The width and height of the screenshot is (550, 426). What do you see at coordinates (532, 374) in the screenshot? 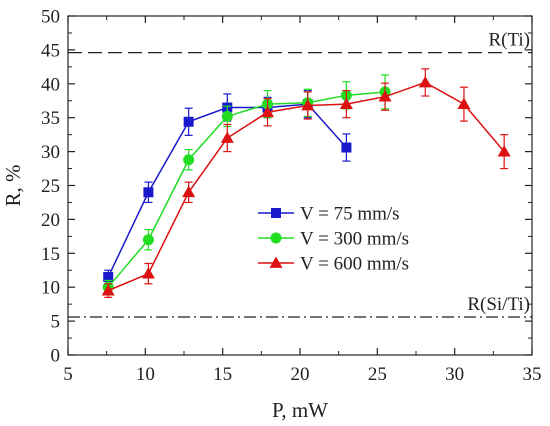
I see `x-tick-label: 35` at bounding box center [532, 374].